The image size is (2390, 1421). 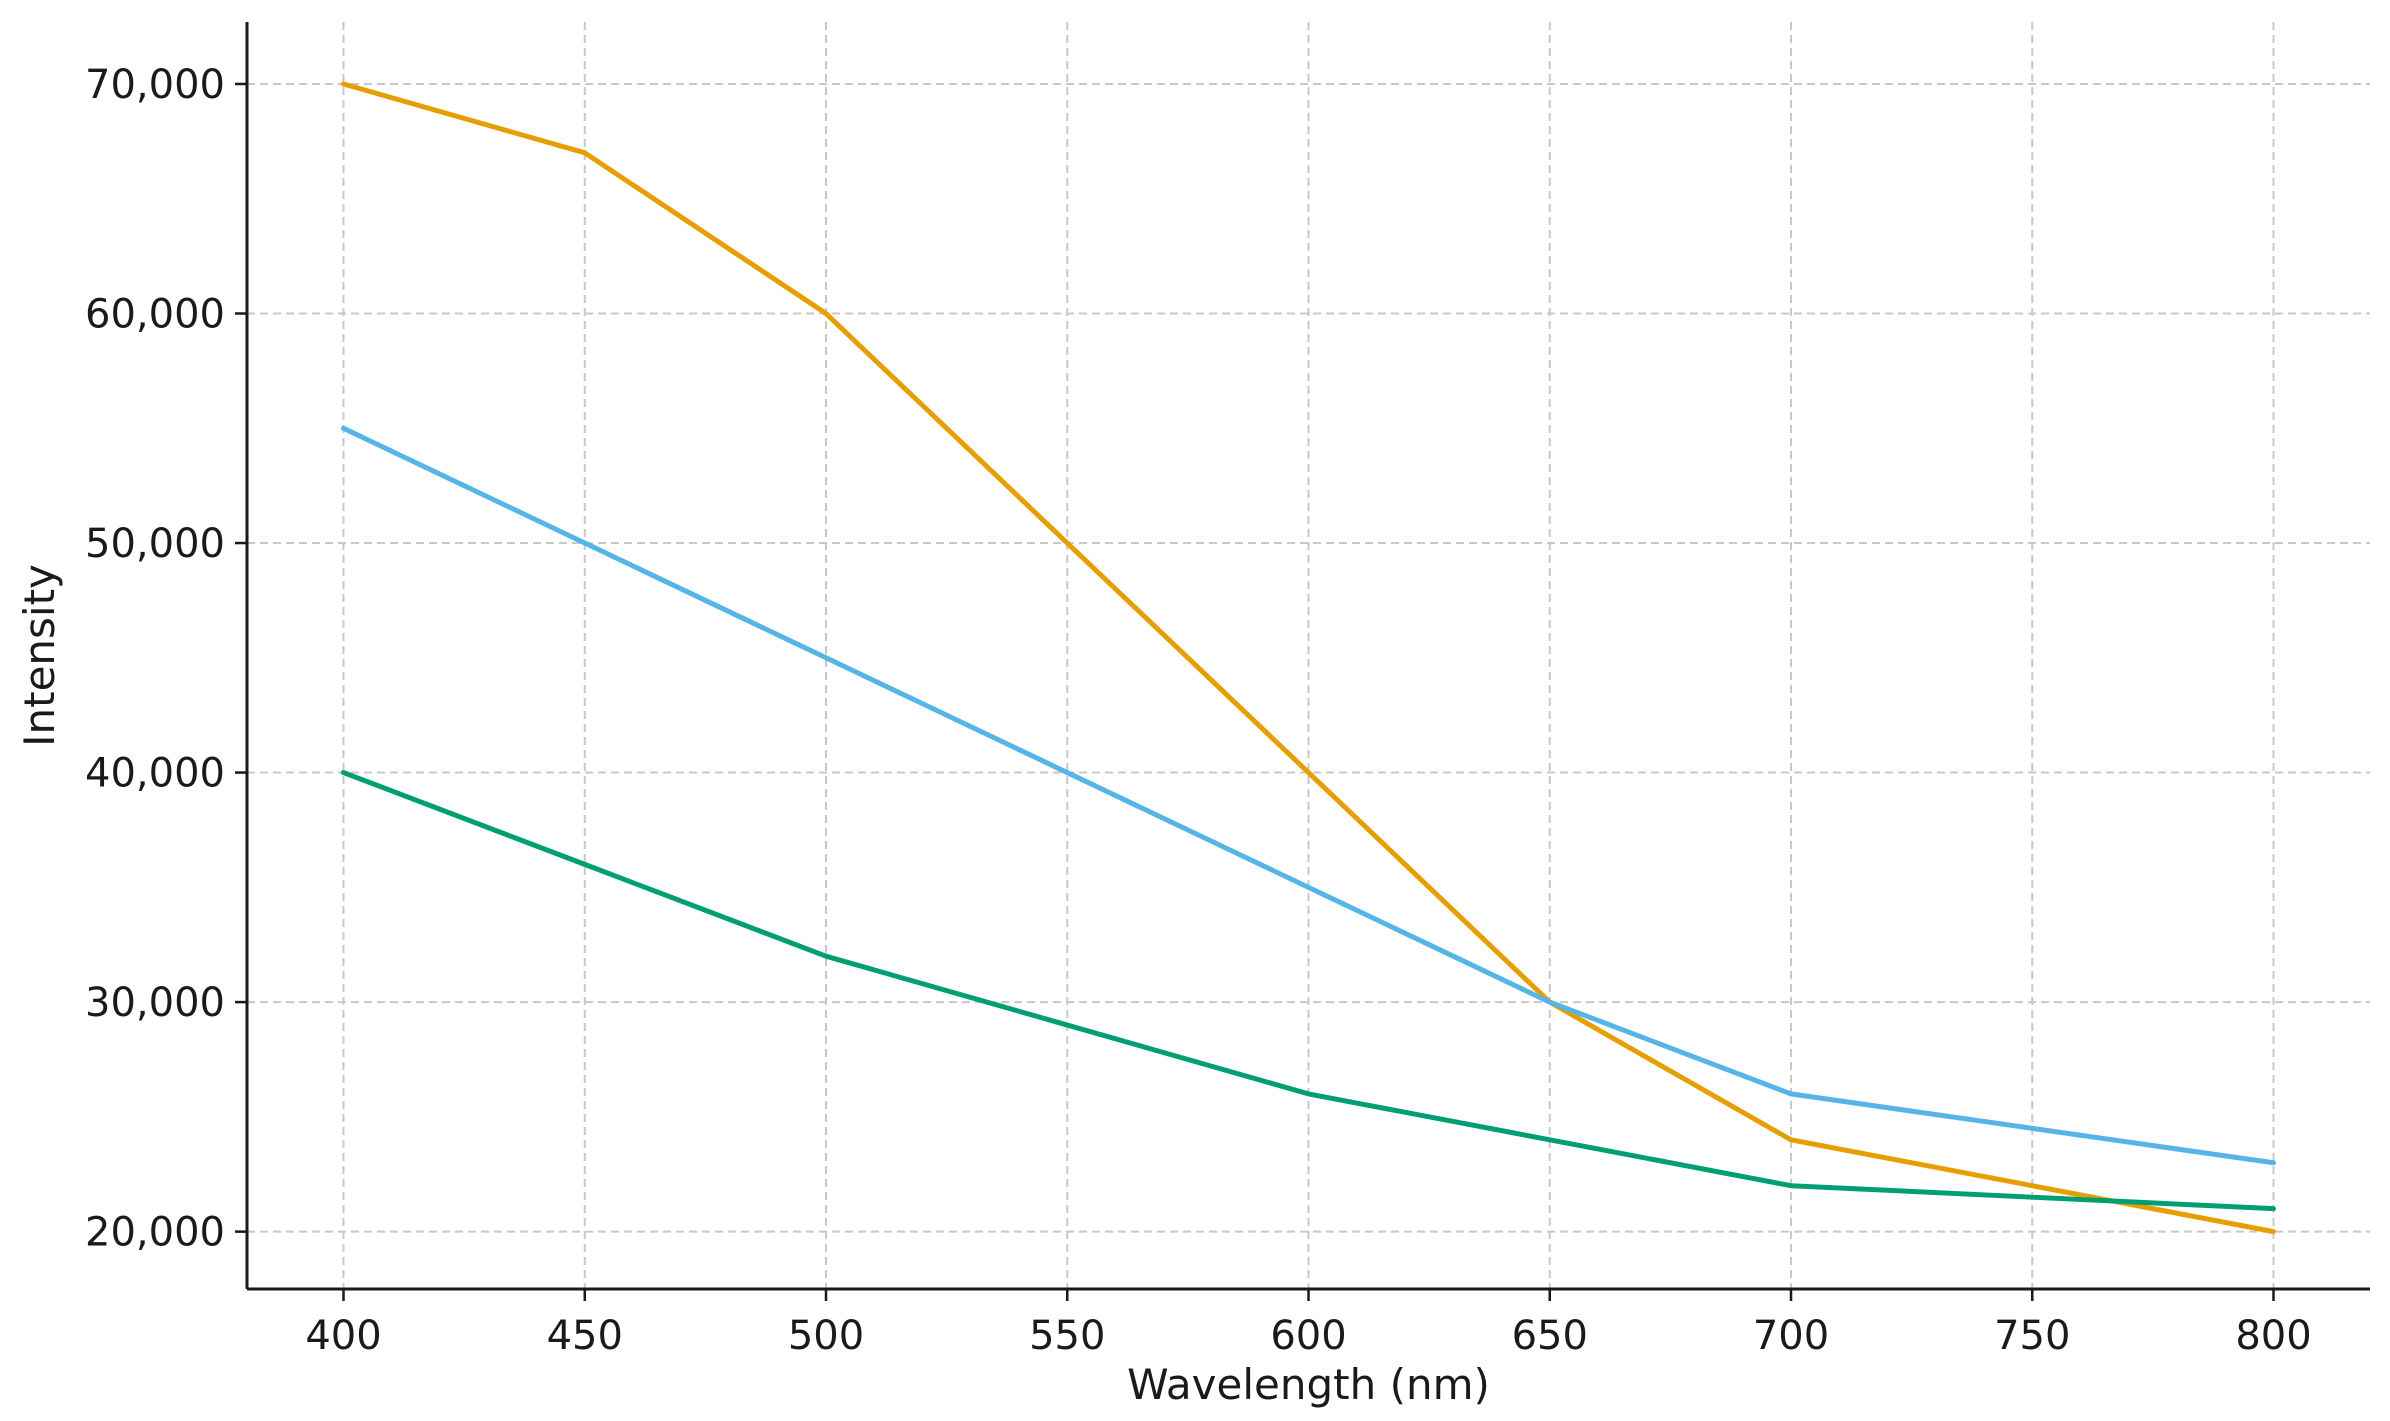 What do you see at coordinates (826, 1336) in the screenshot?
I see `x-tick-label: 500` at bounding box center [826, 1336].